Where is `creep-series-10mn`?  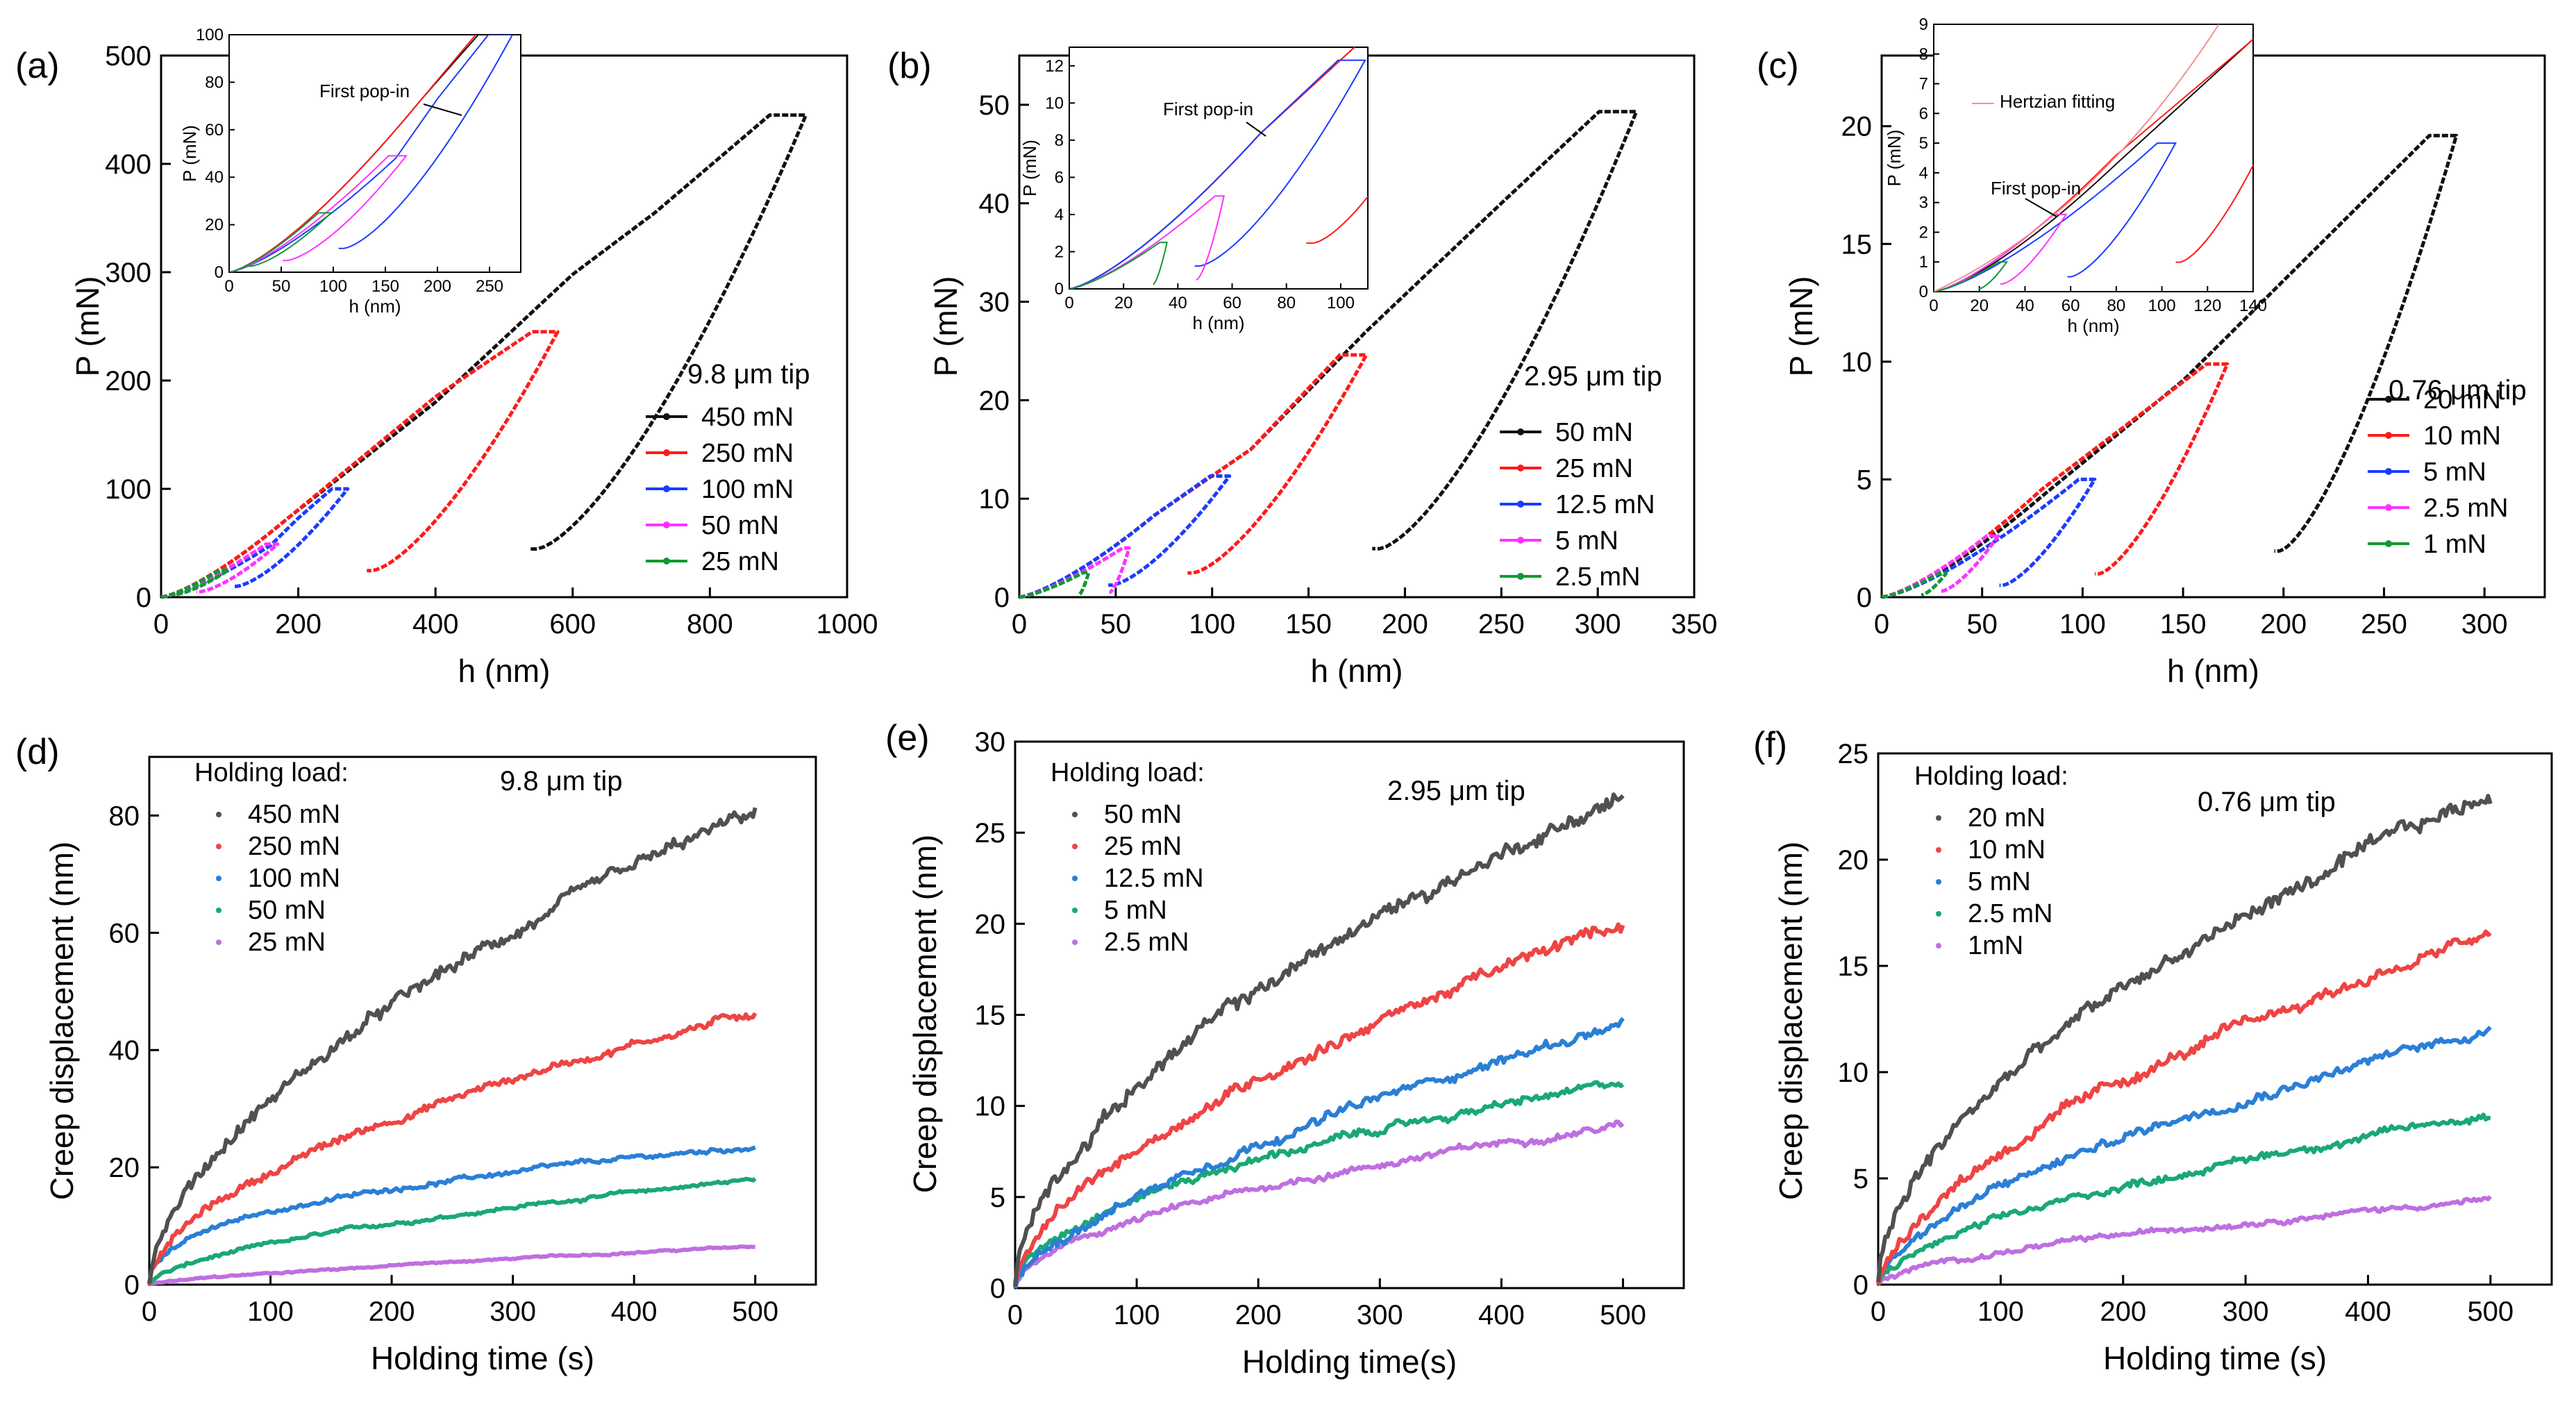 creep-series-10mn is located at coordinates (2184, 1107).